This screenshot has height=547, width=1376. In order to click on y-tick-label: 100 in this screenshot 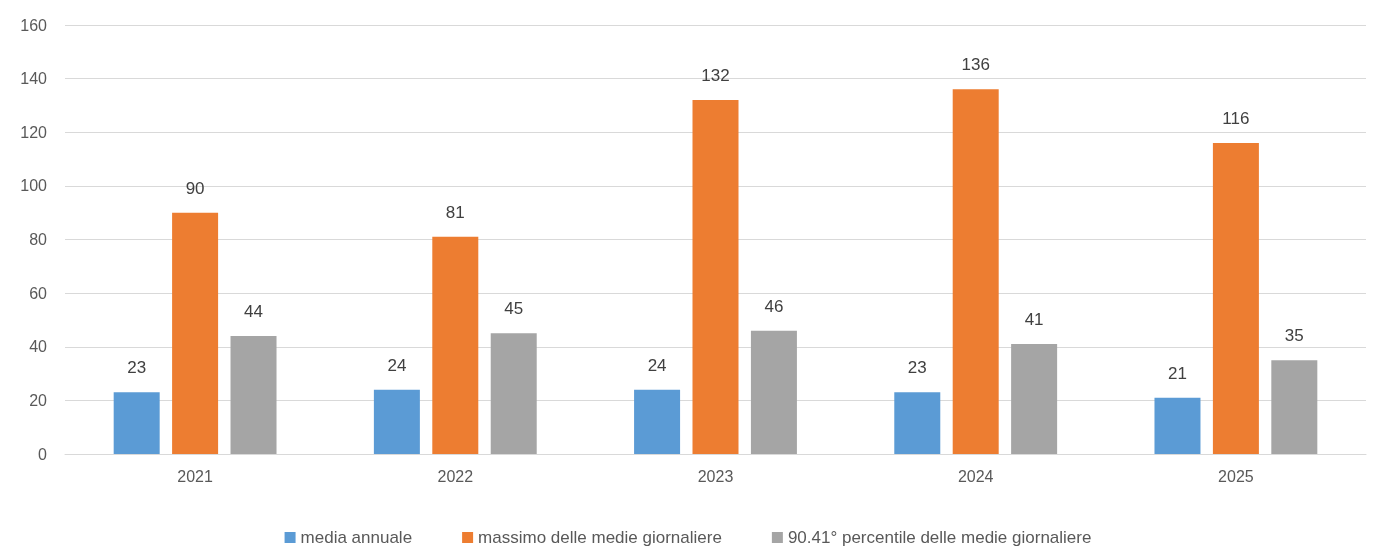, I will do `click(34, 186)`.